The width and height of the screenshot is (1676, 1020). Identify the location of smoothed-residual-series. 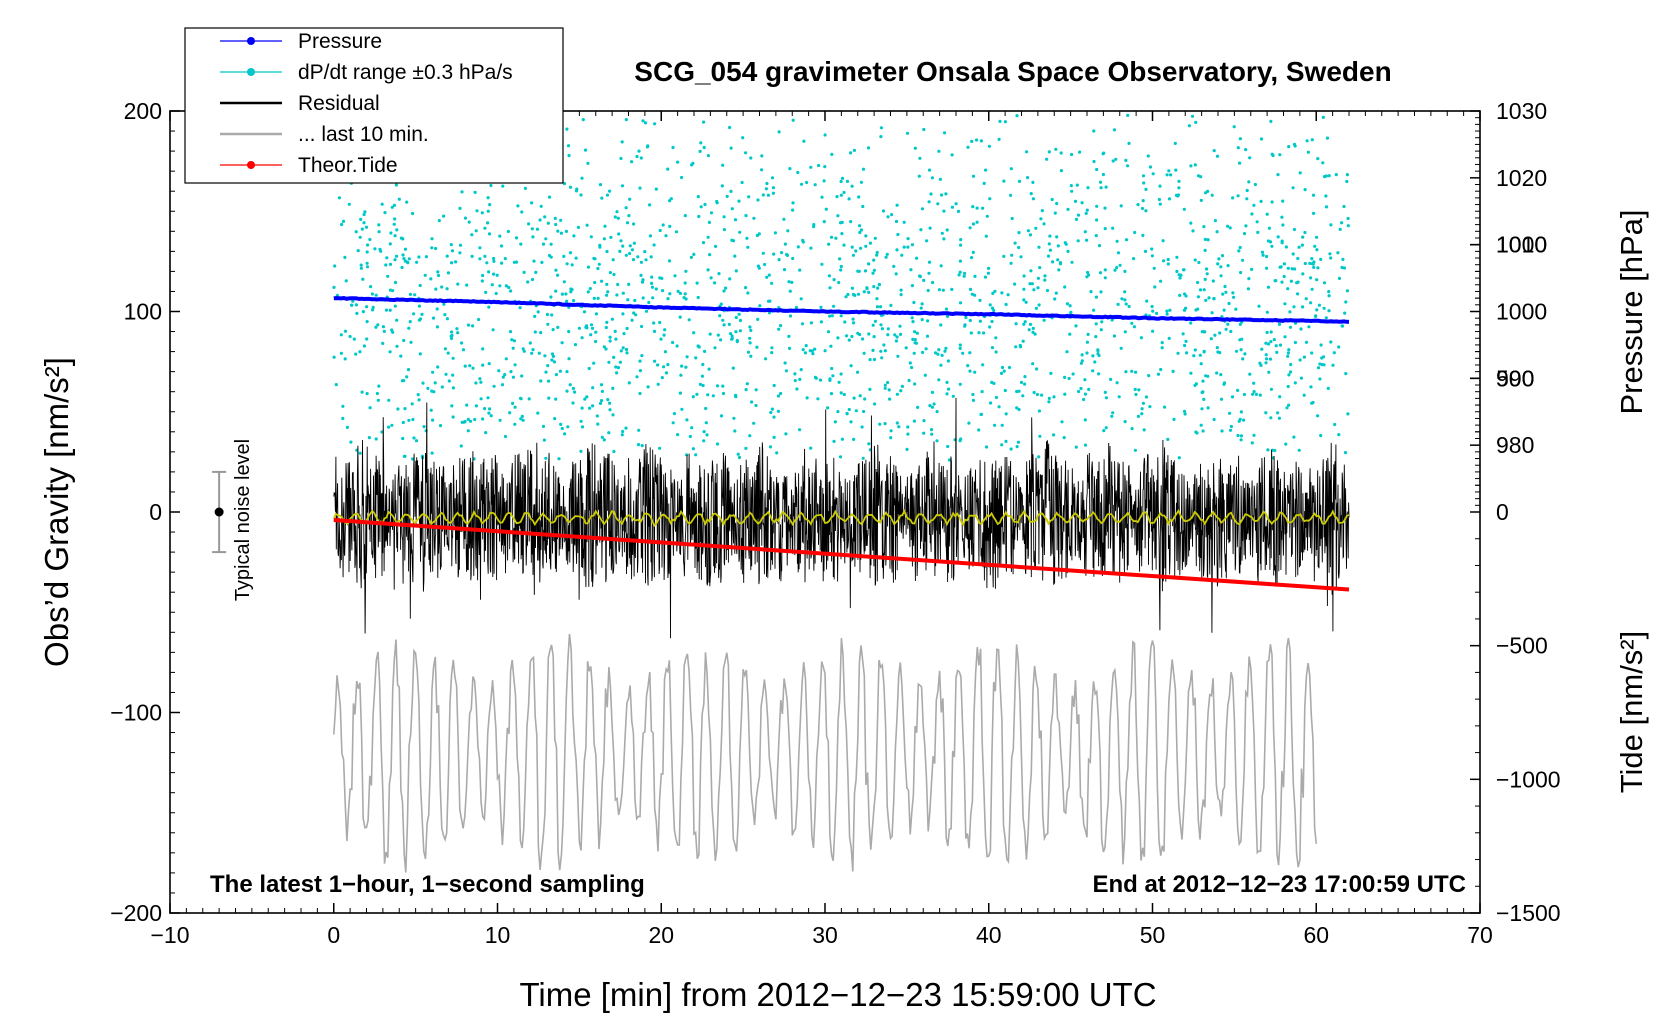
(841, 517).